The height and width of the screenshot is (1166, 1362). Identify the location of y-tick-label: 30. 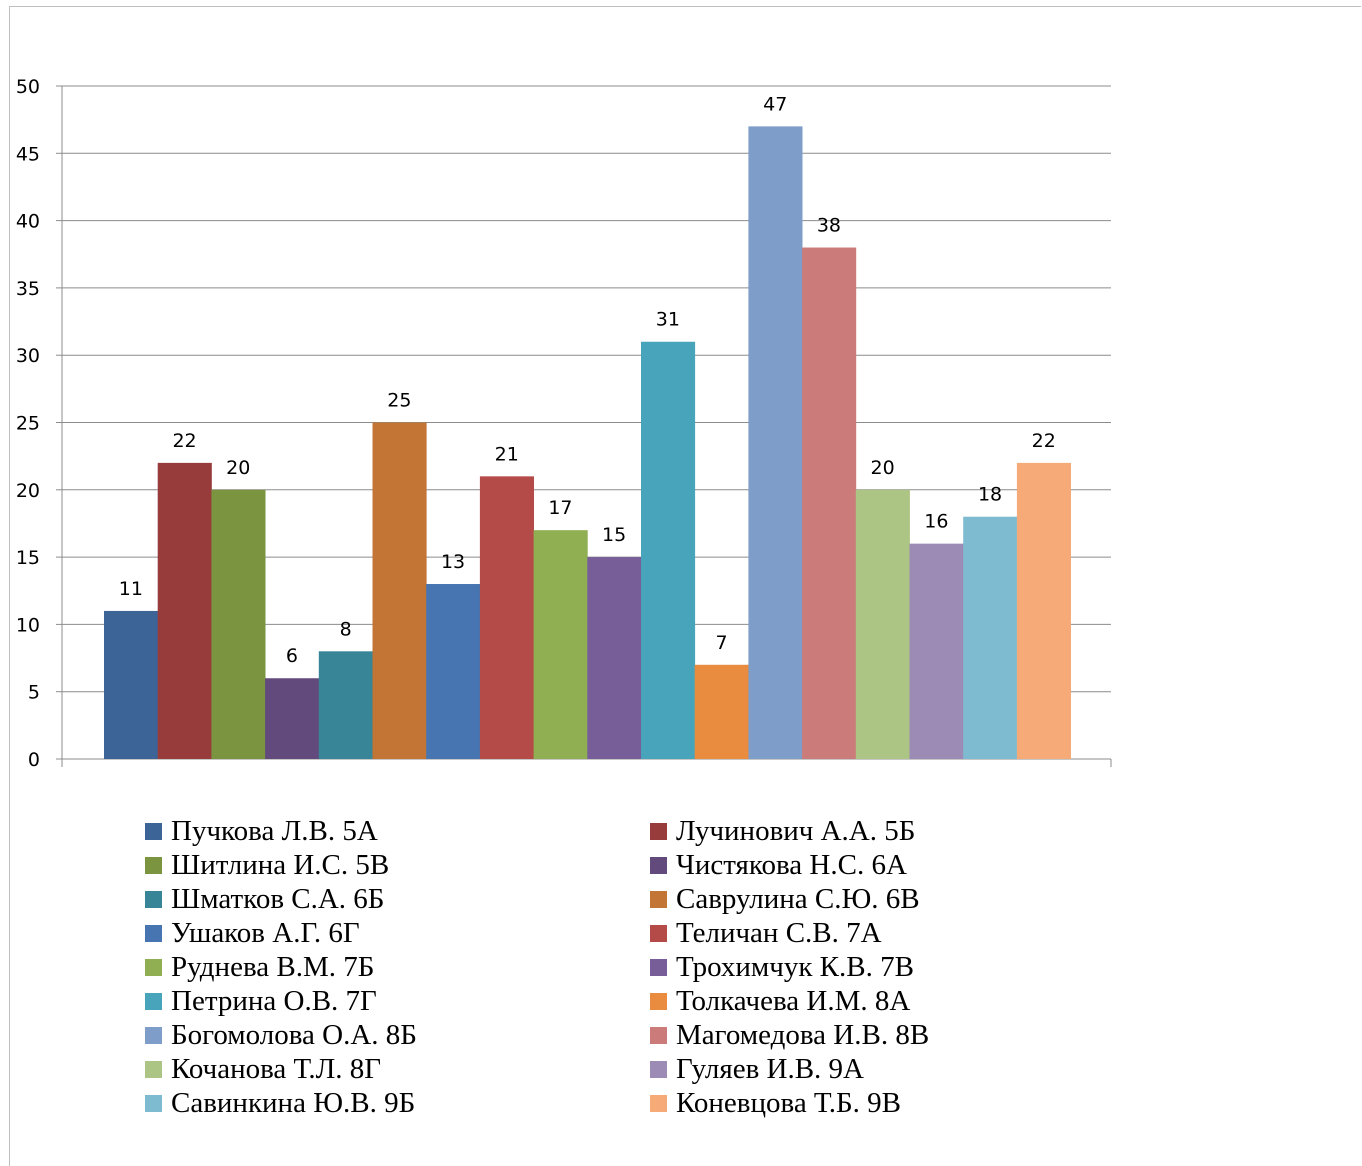
(28, 356).